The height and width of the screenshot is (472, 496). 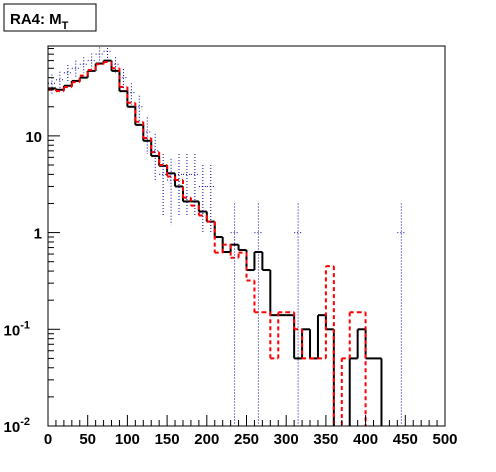 I want to click on y-tick-label: 10⁻², so click(x=17, y=426).